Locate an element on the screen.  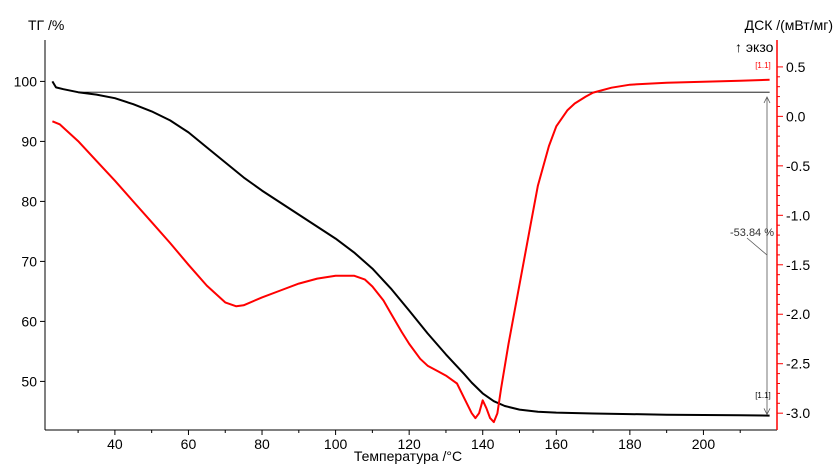
x-axis-title: Температура /°C is located at coordinates (408, 456).